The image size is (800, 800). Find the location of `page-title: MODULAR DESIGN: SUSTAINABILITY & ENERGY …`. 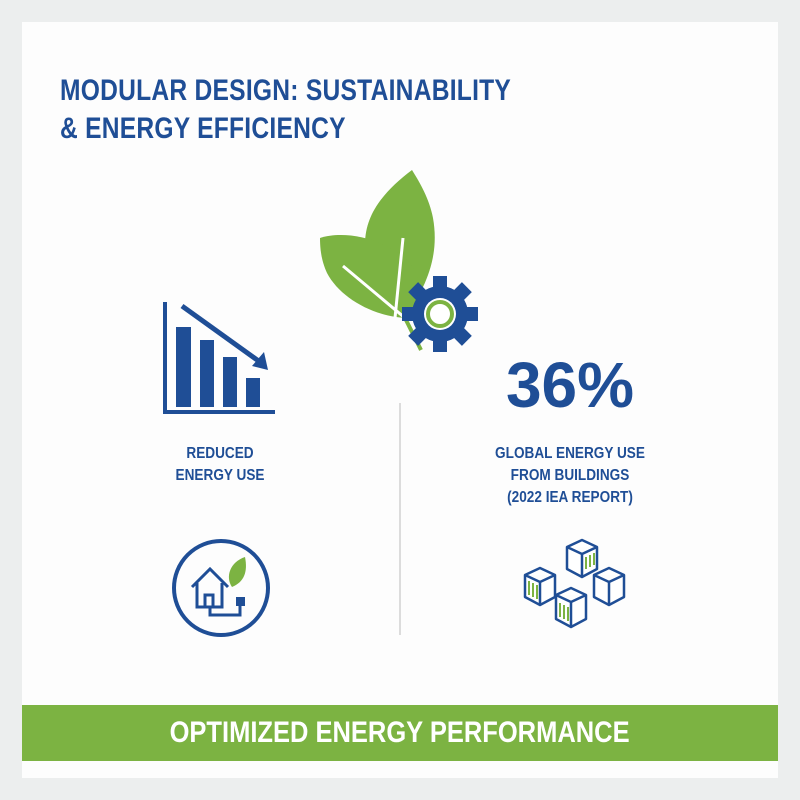

page-title: MODULAR DESIGN: SUSTAINABILITY & ENERGY … is located at coordinates (285, 110).